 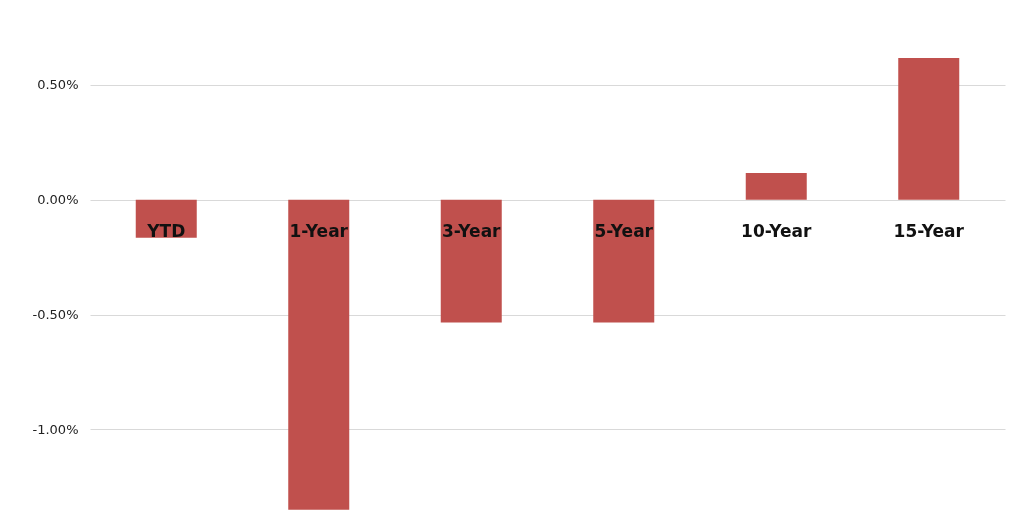 I want to click on x-tick-label: 15-Year, so click(x=929, y=230).